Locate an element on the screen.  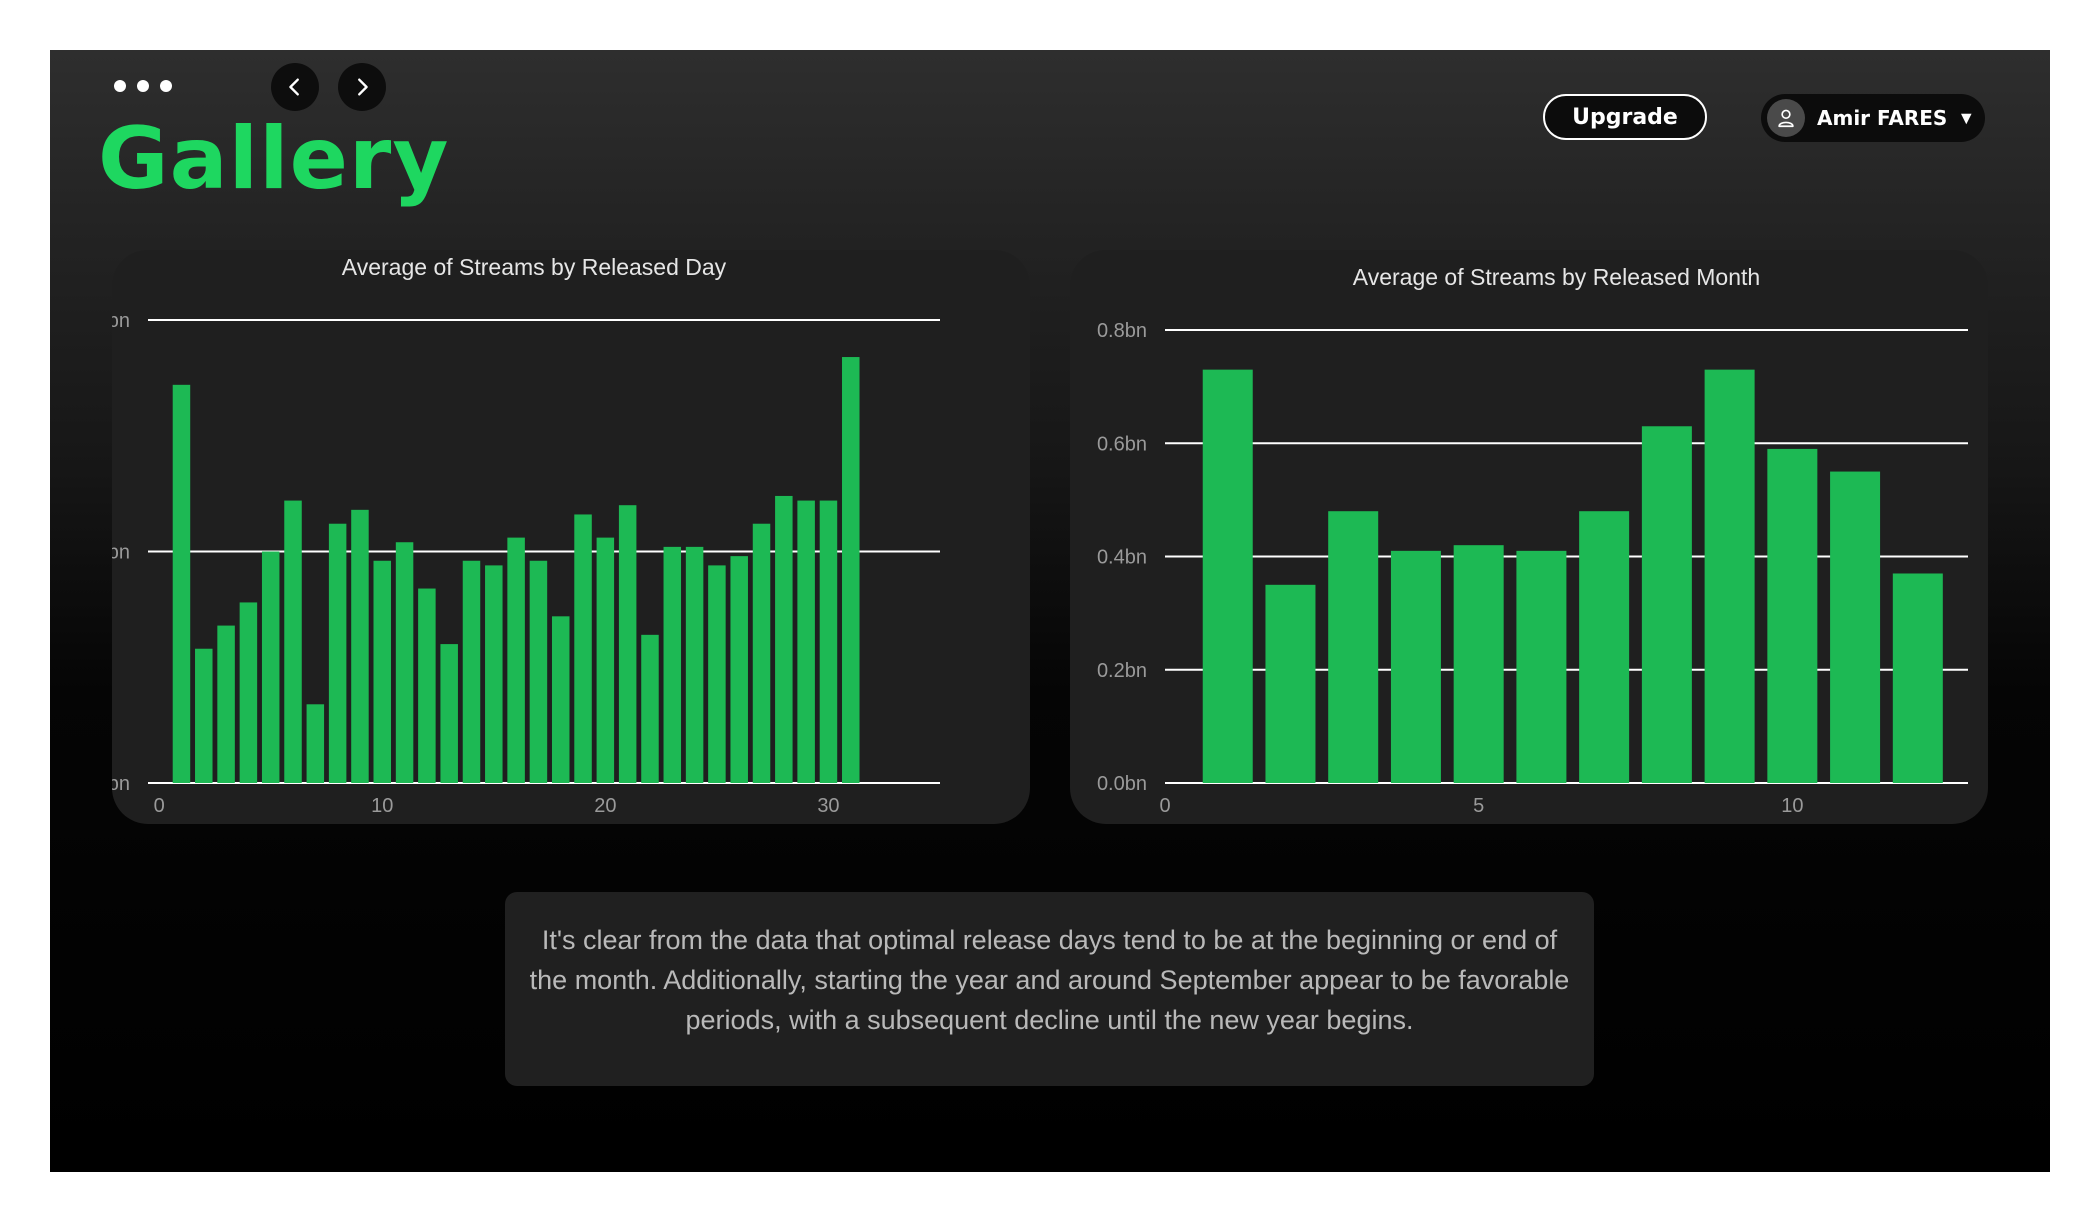
y-tick-label: 0.8bn is located at coordinates (1122, 331).